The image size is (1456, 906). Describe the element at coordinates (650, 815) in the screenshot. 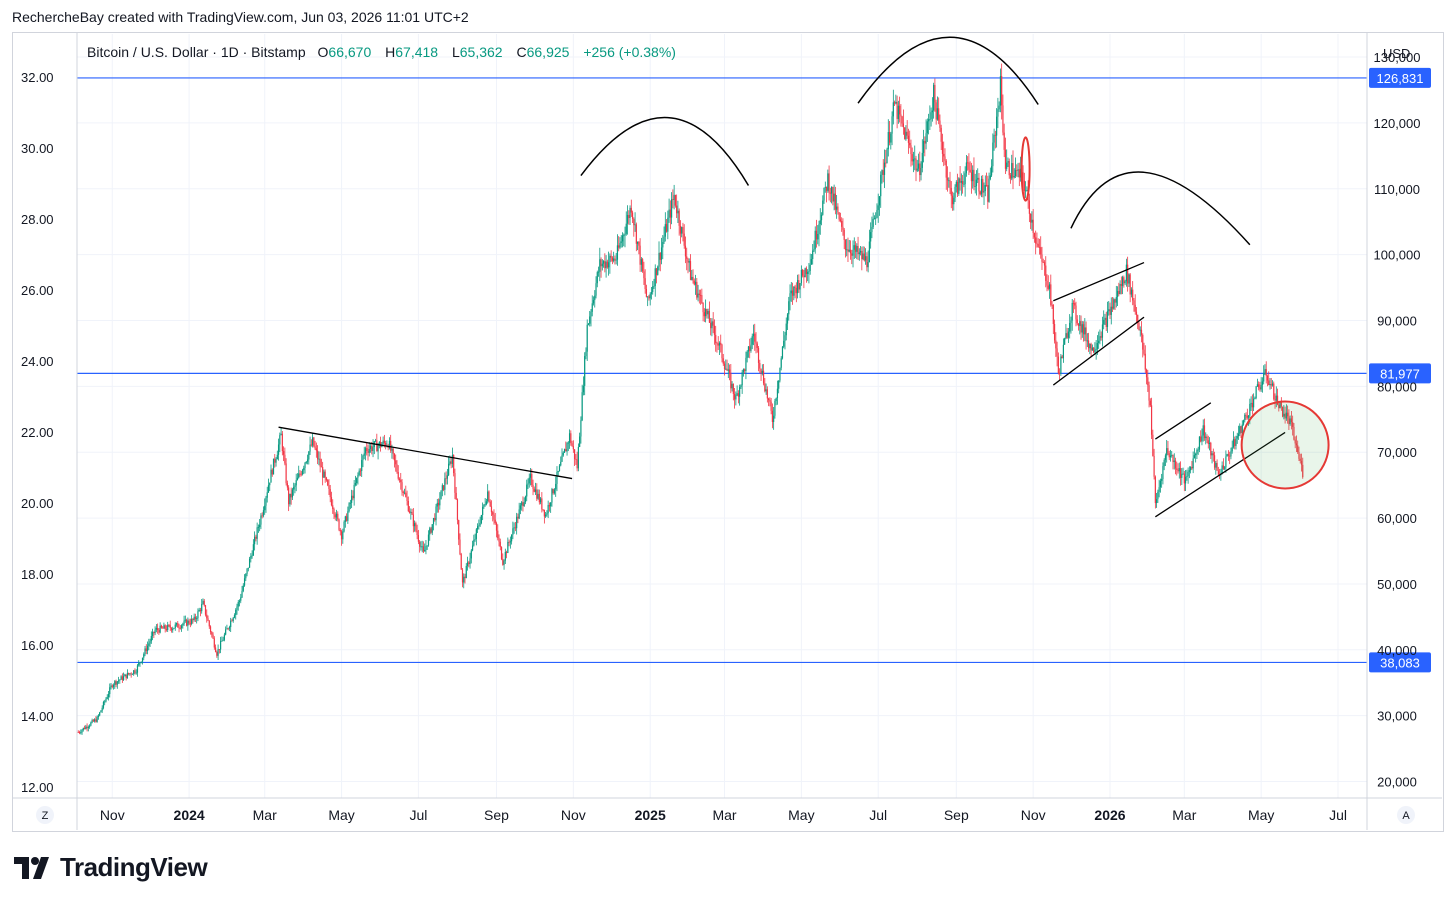

I see `x-axis-tick-label: 2025` at that location.